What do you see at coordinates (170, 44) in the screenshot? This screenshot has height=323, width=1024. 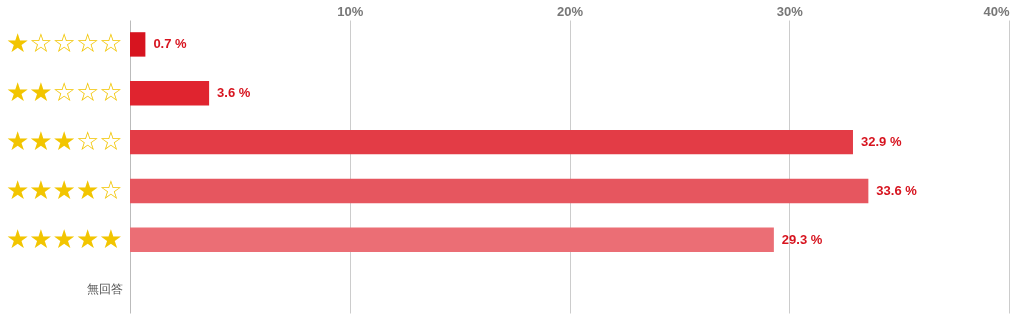 I see `data-label: 0.7 %` at bounding box center [170, 44].